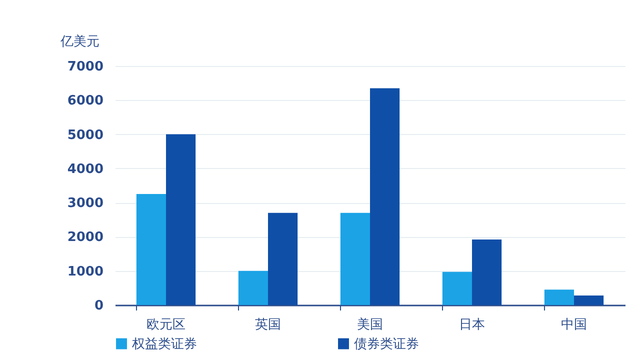  I want to click on y-tick-label: 0, so click(99, 306).